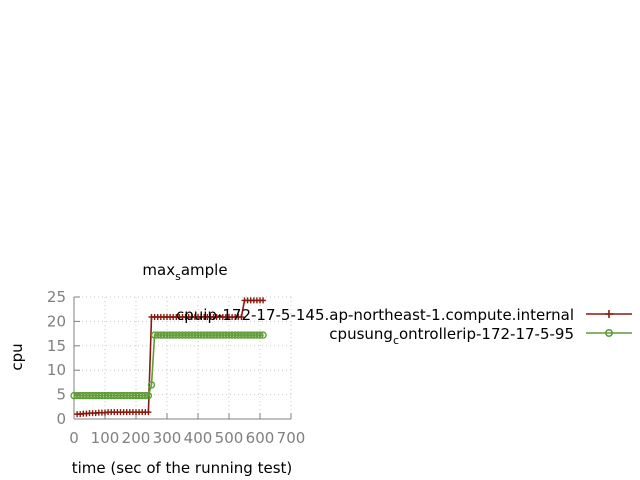 This screenshot has height=480, width=640. What do you see at coordinates (17, 356) in the screenshot?
I see `y-axis-label: cpu` at bounding box center [17, 356].